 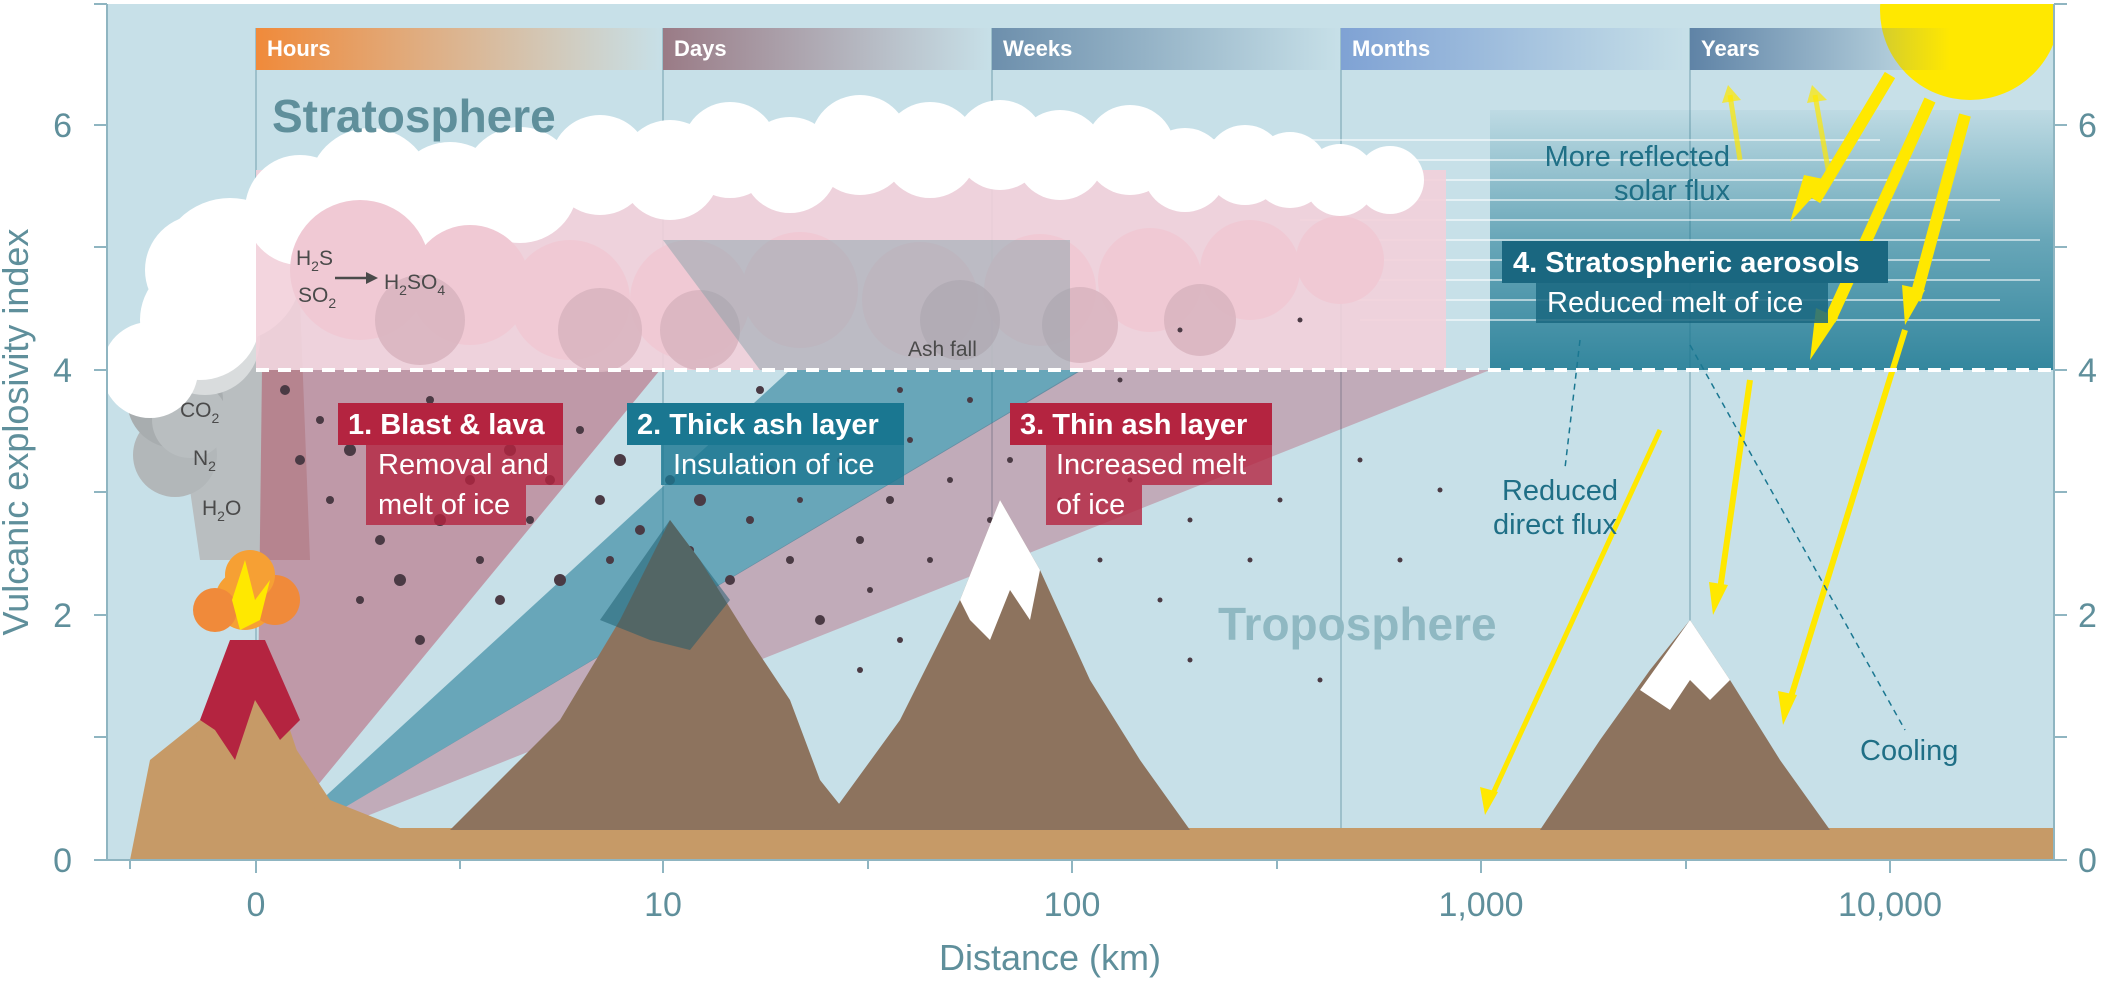 I want to click on svg-text: SO2, so click(x=317, y=297).